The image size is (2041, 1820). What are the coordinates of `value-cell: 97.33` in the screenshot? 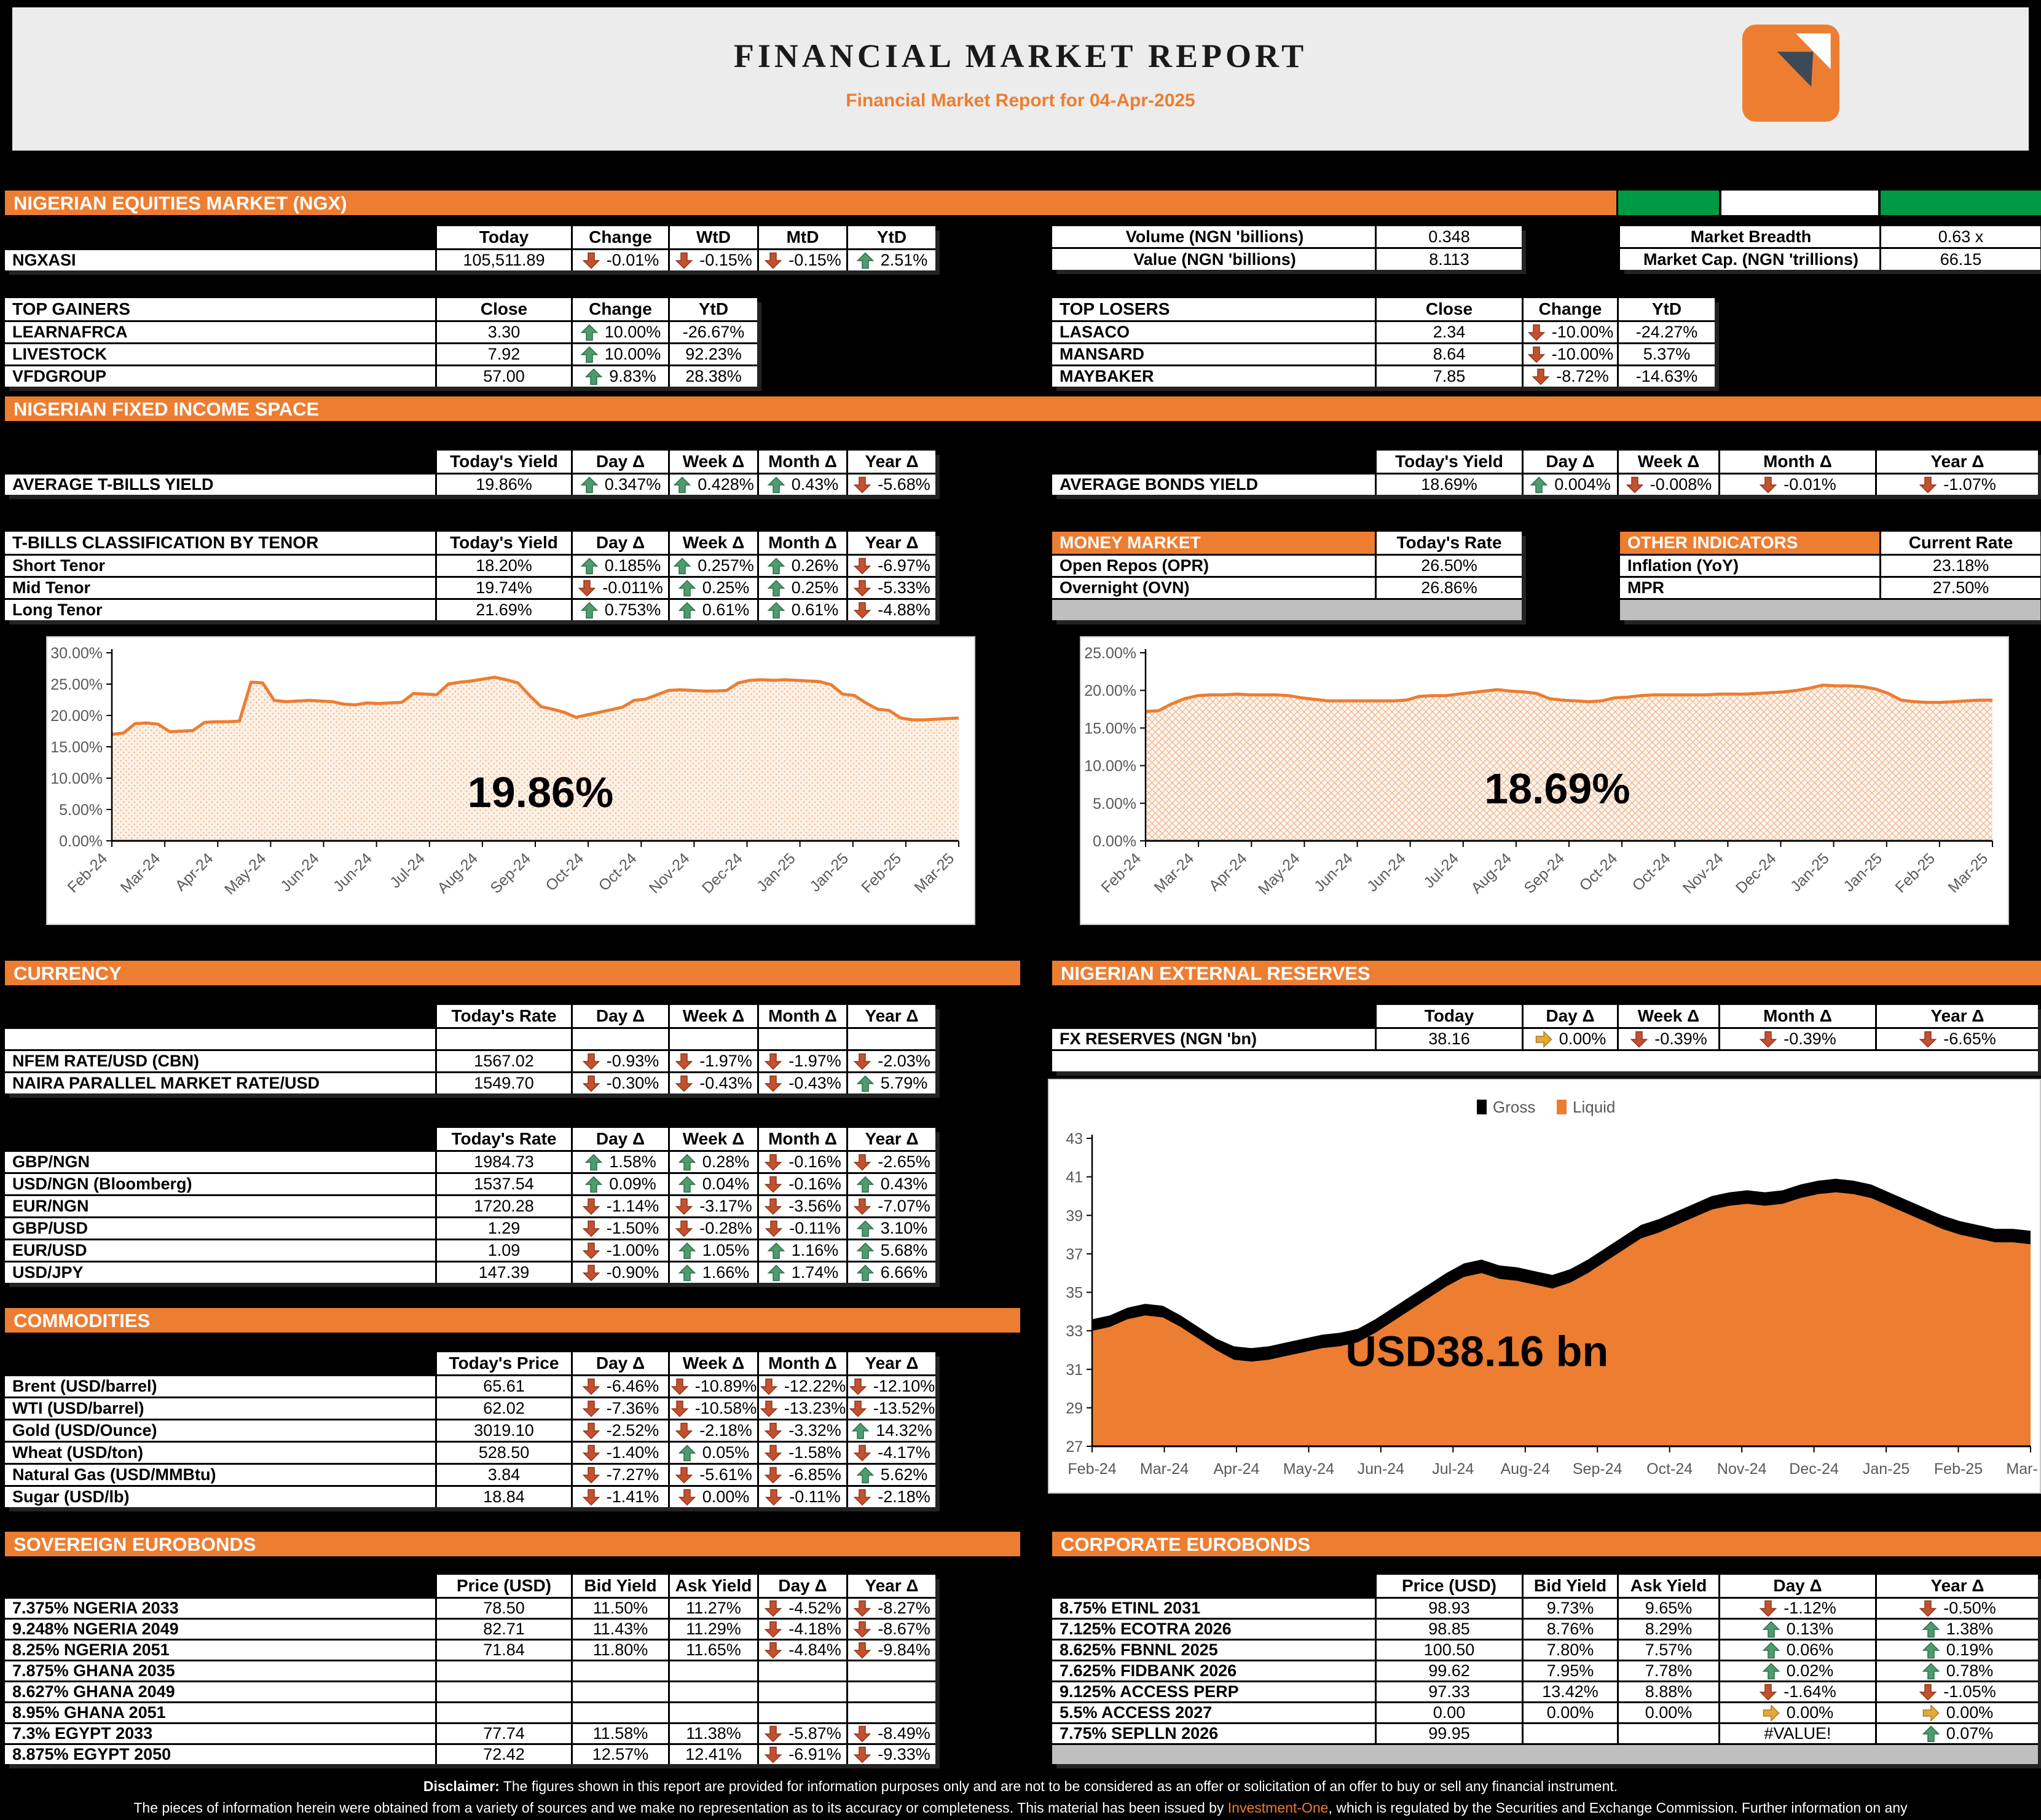 It's located at (1449, 1691).